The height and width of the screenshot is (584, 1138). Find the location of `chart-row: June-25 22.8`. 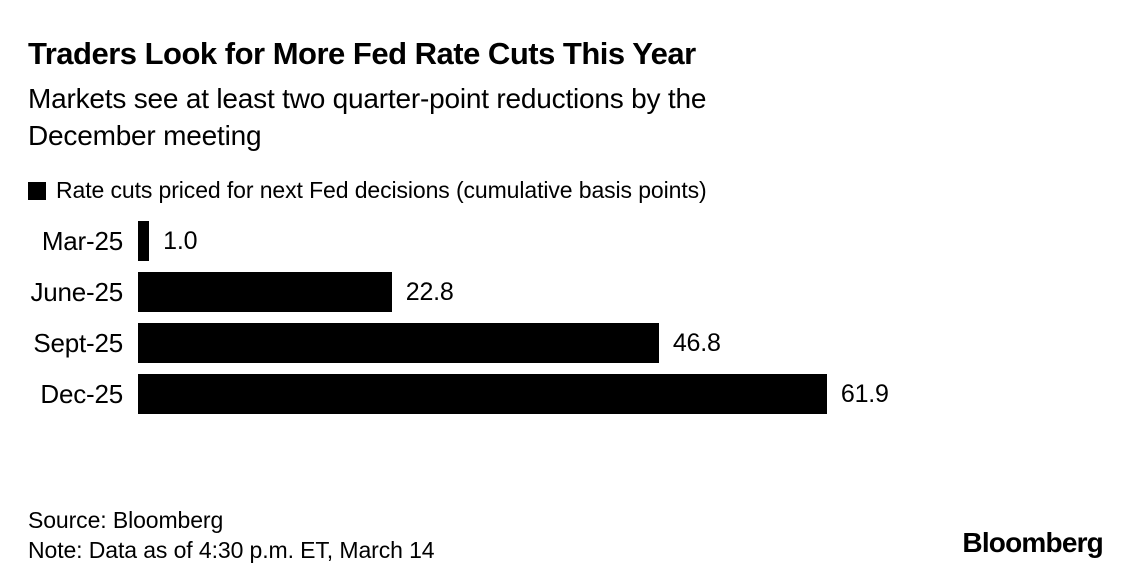

chart-row: June-25 22.8 is located at coordinates (573, 292).